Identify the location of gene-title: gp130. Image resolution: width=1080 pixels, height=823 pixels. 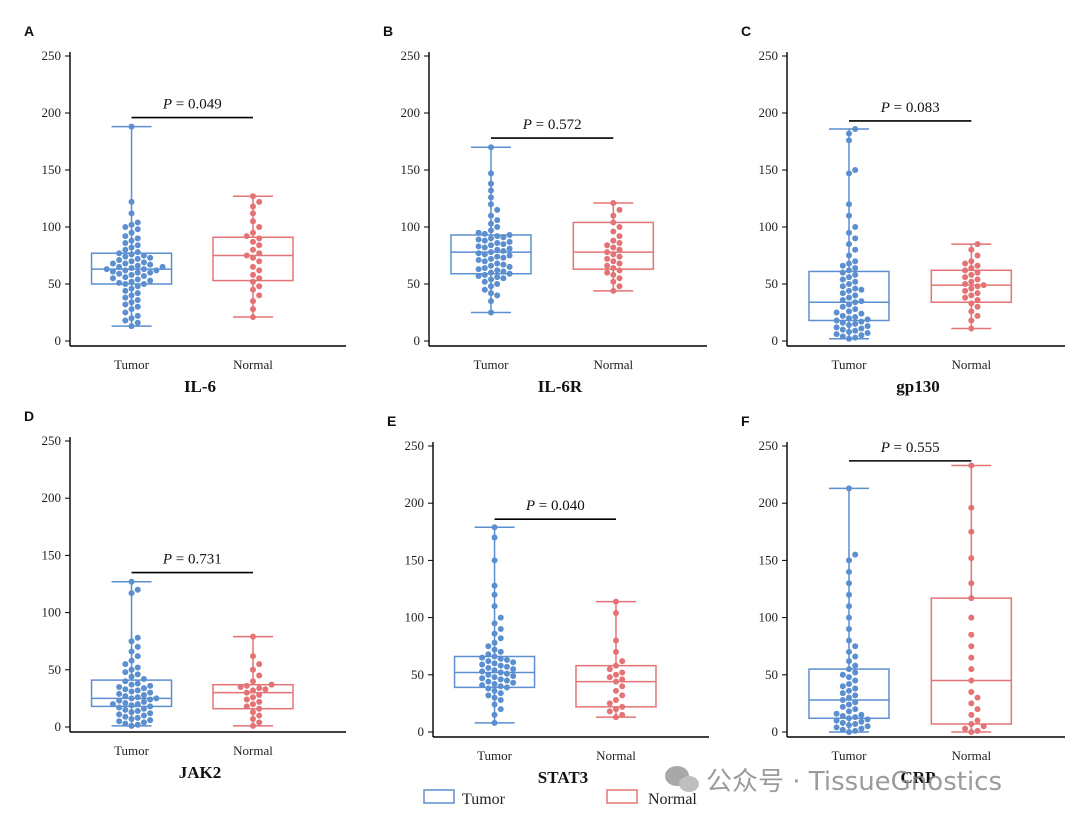
(917, 386).